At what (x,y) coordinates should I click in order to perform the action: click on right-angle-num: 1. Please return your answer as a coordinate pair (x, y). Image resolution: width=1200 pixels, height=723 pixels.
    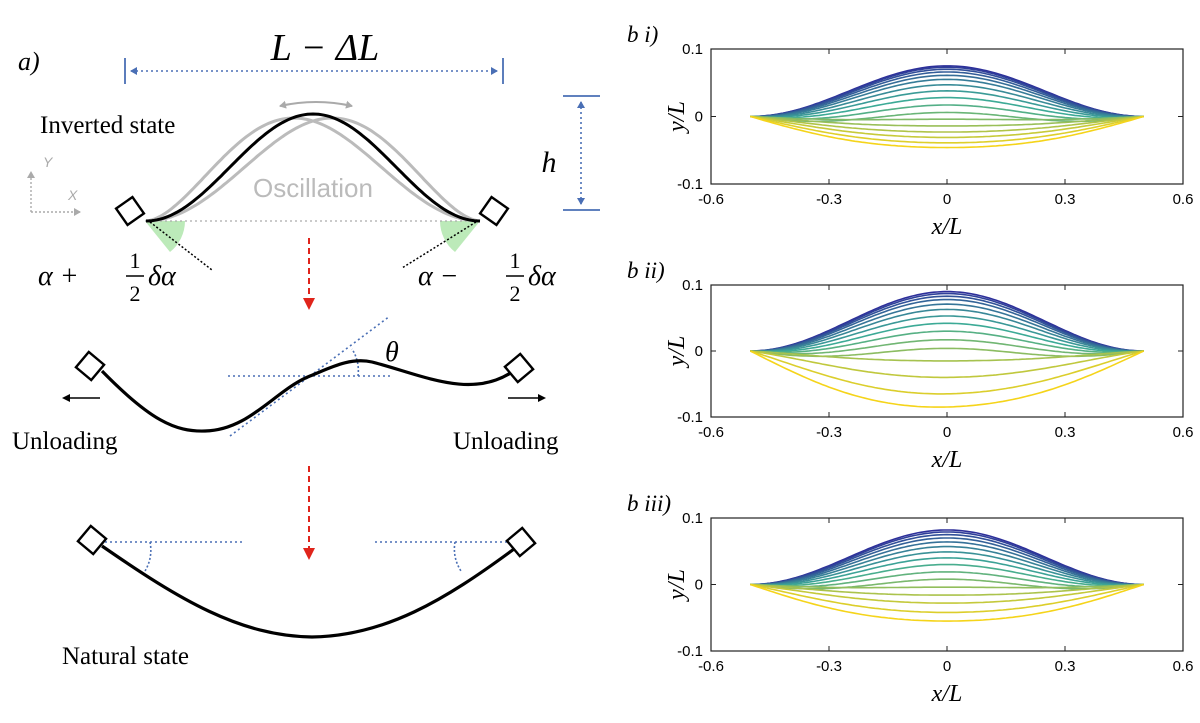
    Looking at the image, I should click on (515, 260).